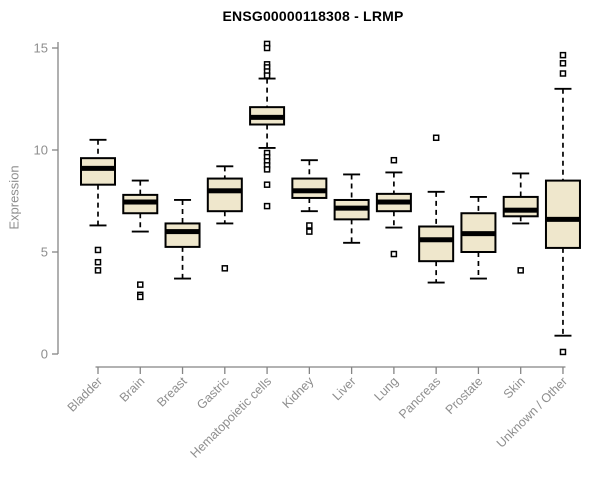  I want to click on box-liver, so click(351, 208).